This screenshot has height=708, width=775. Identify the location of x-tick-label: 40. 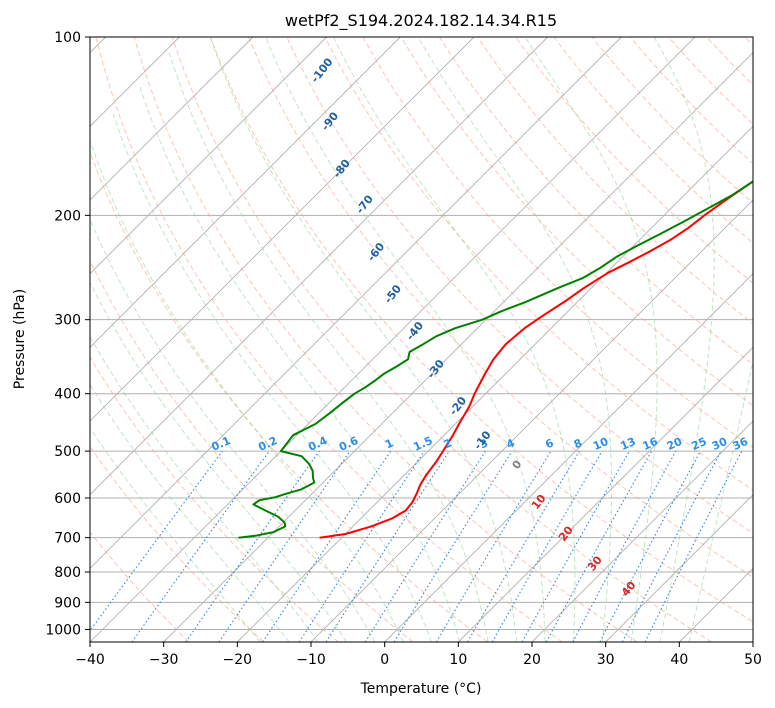
(679, 660).